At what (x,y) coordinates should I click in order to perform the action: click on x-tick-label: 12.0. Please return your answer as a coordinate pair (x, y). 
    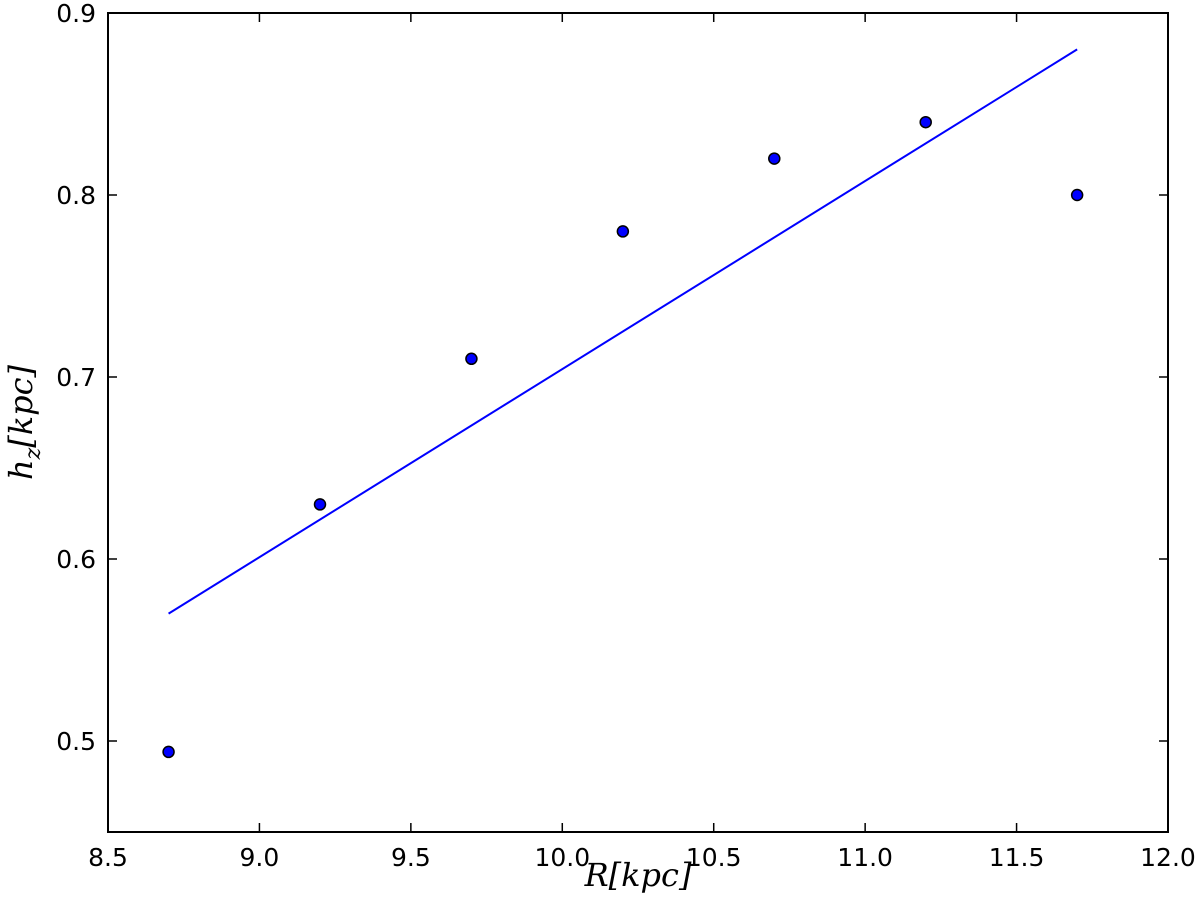
    Looking at the image, I should click on (1168, 857).